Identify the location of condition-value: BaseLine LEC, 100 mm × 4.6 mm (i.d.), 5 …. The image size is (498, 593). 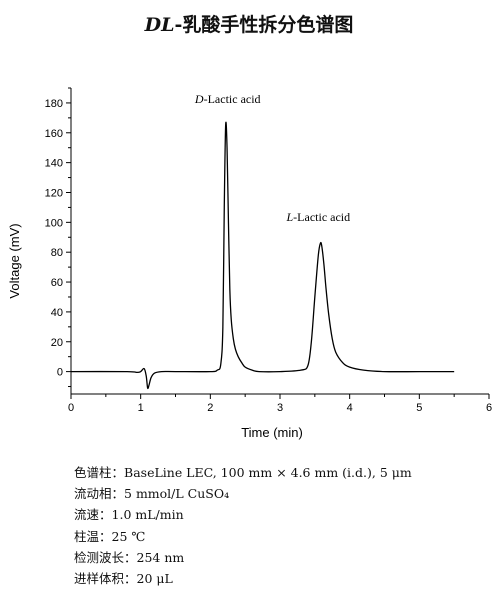
(268, 472).